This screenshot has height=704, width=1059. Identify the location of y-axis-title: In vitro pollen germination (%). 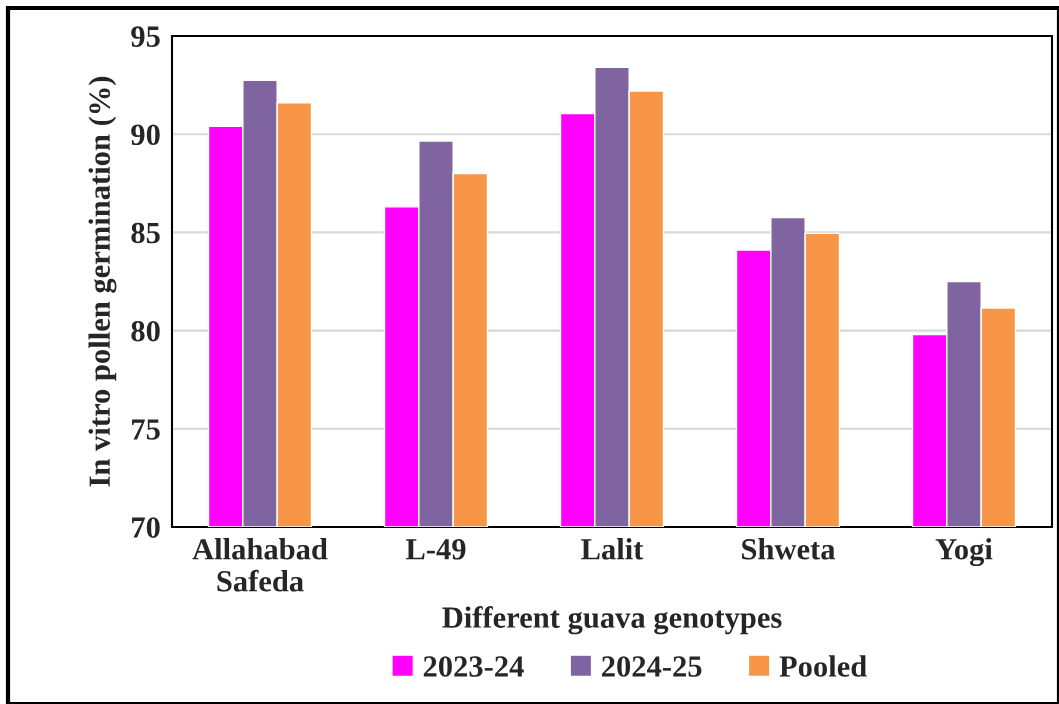
(102, 281).